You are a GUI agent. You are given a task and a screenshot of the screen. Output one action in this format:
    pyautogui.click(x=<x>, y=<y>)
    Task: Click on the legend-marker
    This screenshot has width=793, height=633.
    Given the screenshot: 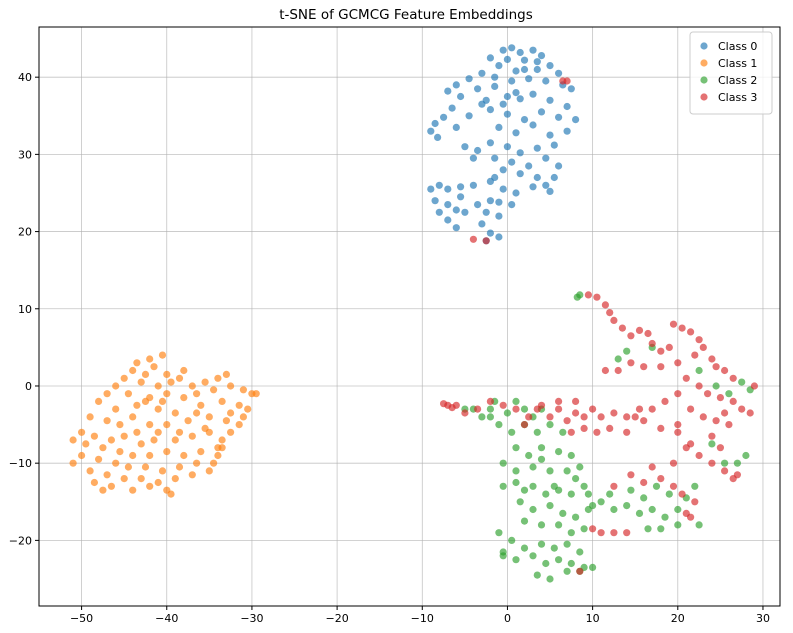 What is the action you would take?
    pyautogui.click(x=704, y=46)
    